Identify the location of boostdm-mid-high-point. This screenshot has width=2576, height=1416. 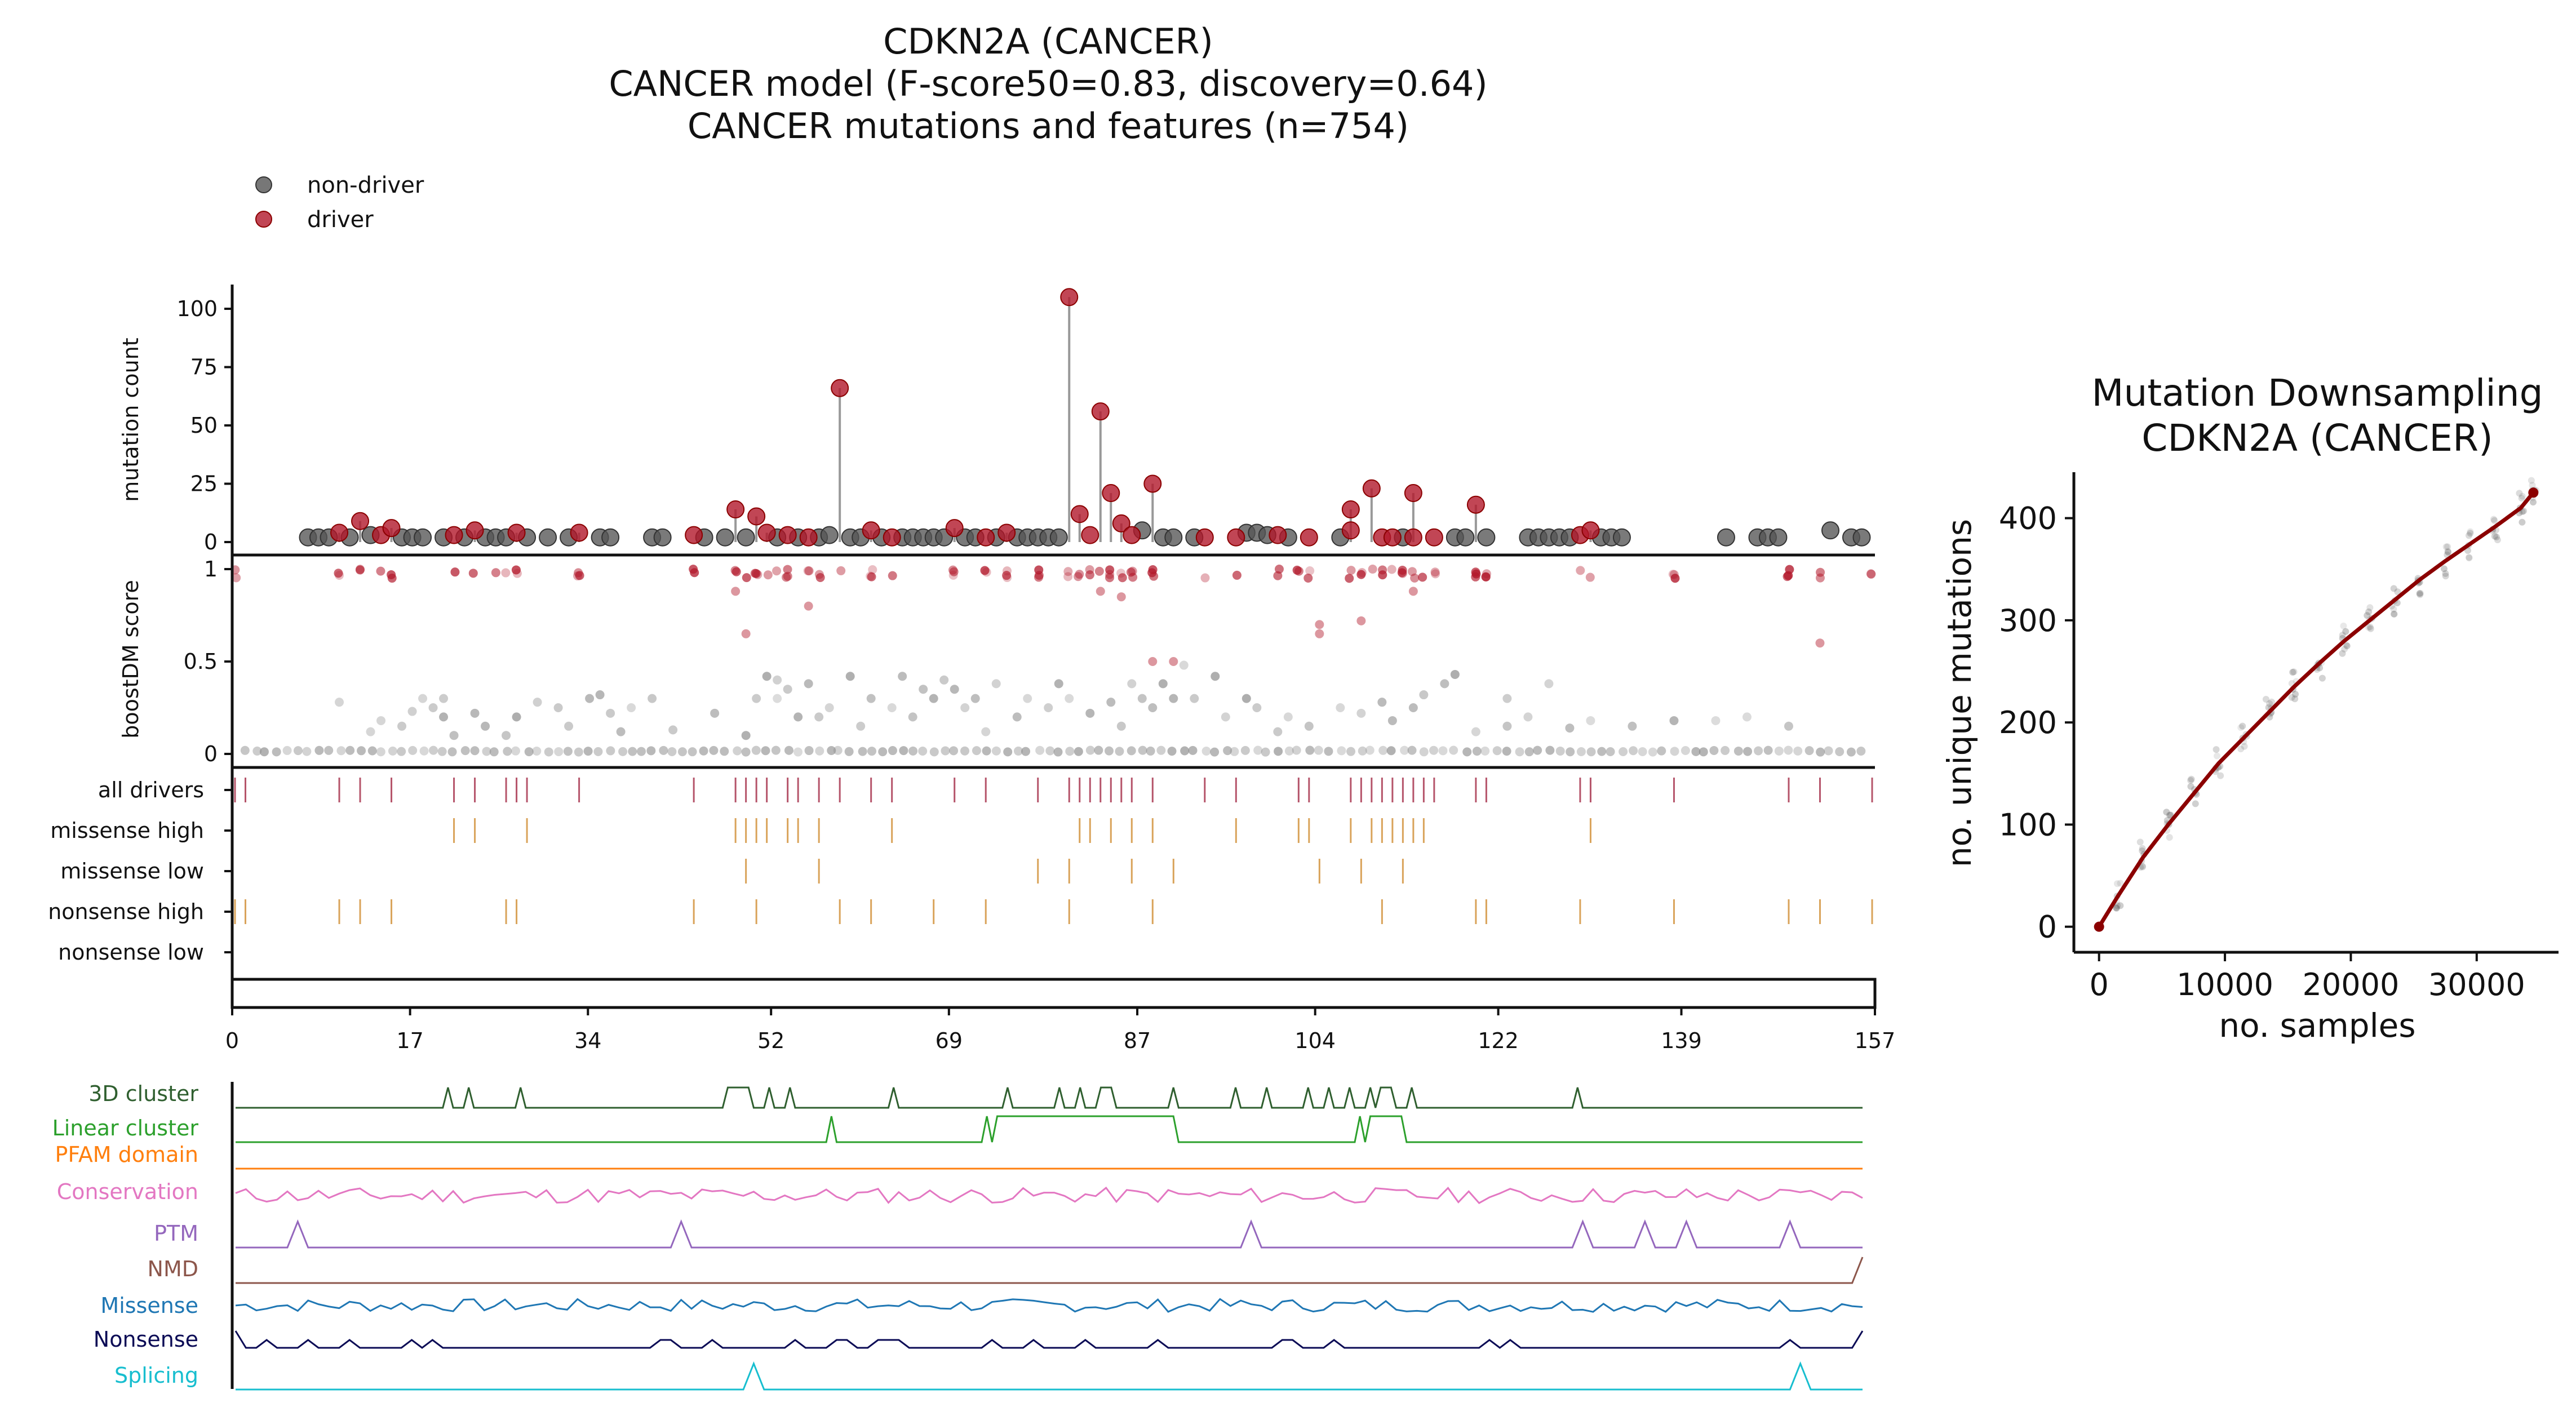
(1173, 661).